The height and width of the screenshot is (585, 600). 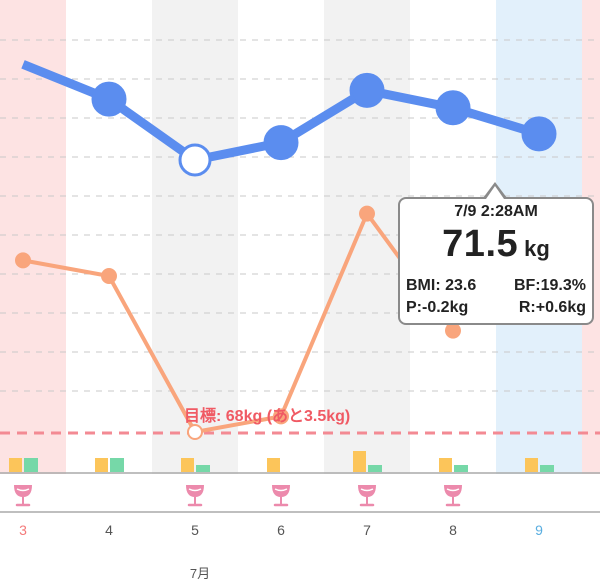 What do you see at coordinates (552, 307) in the screenshot?
I see `tooltip-r: R:+0.6kg` at bounding box center [552, 307].